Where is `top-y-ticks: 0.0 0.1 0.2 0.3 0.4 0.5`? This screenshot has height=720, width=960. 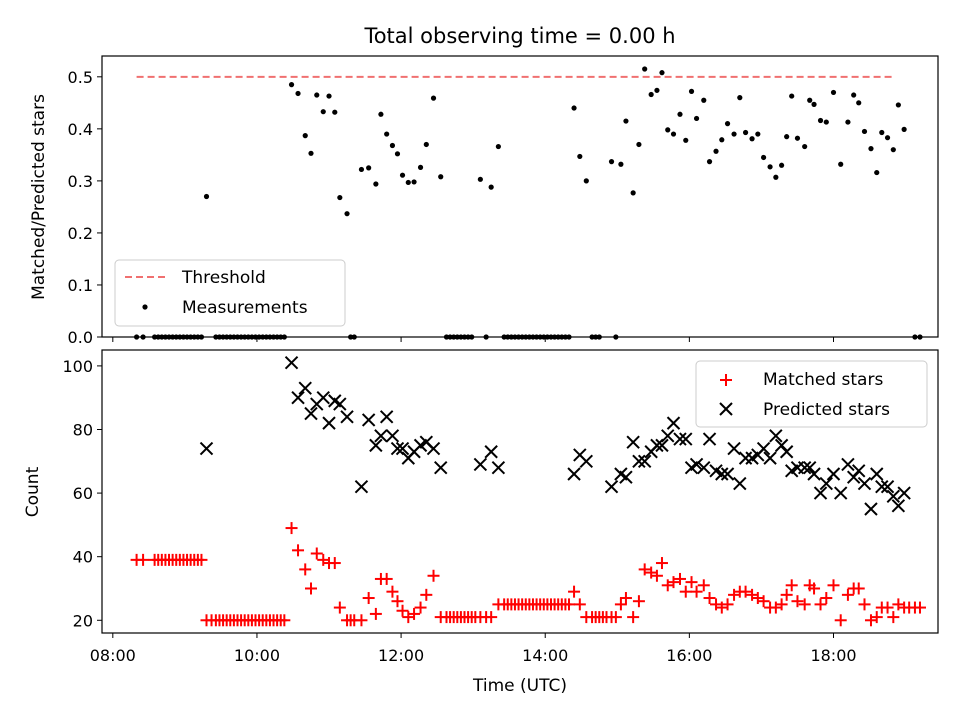
top-y-ticks: 0.0 0.1 0.2 0.3 0.4 0.5 is located at coordinates (85, 207).